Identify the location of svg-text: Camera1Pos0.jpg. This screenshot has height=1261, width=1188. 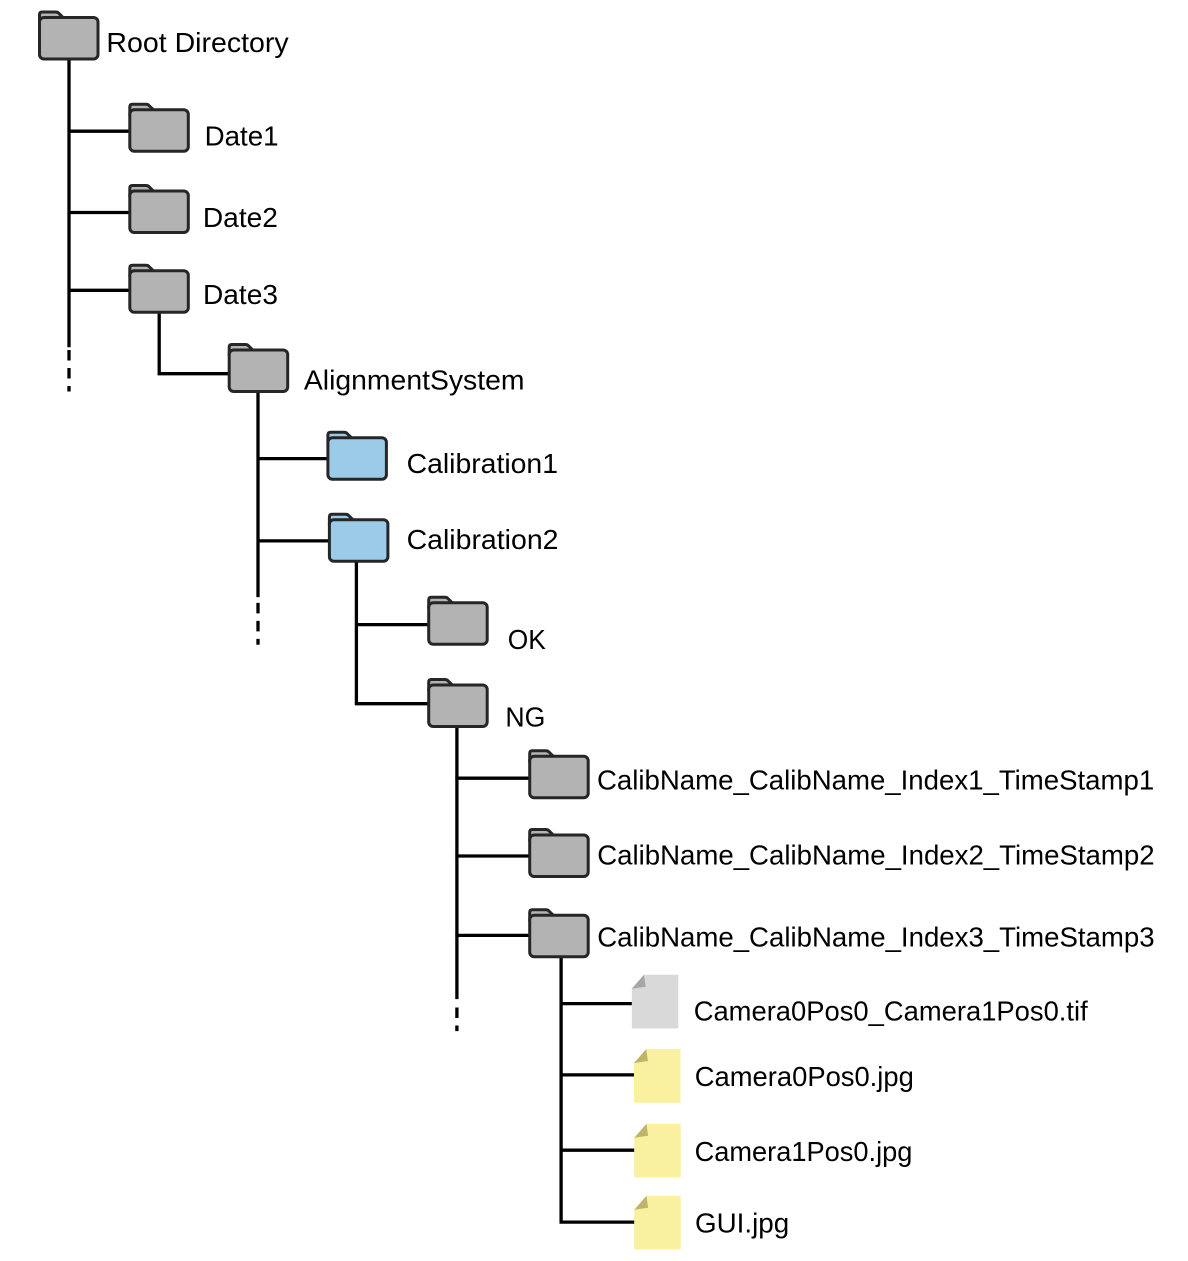
(804, 1151).